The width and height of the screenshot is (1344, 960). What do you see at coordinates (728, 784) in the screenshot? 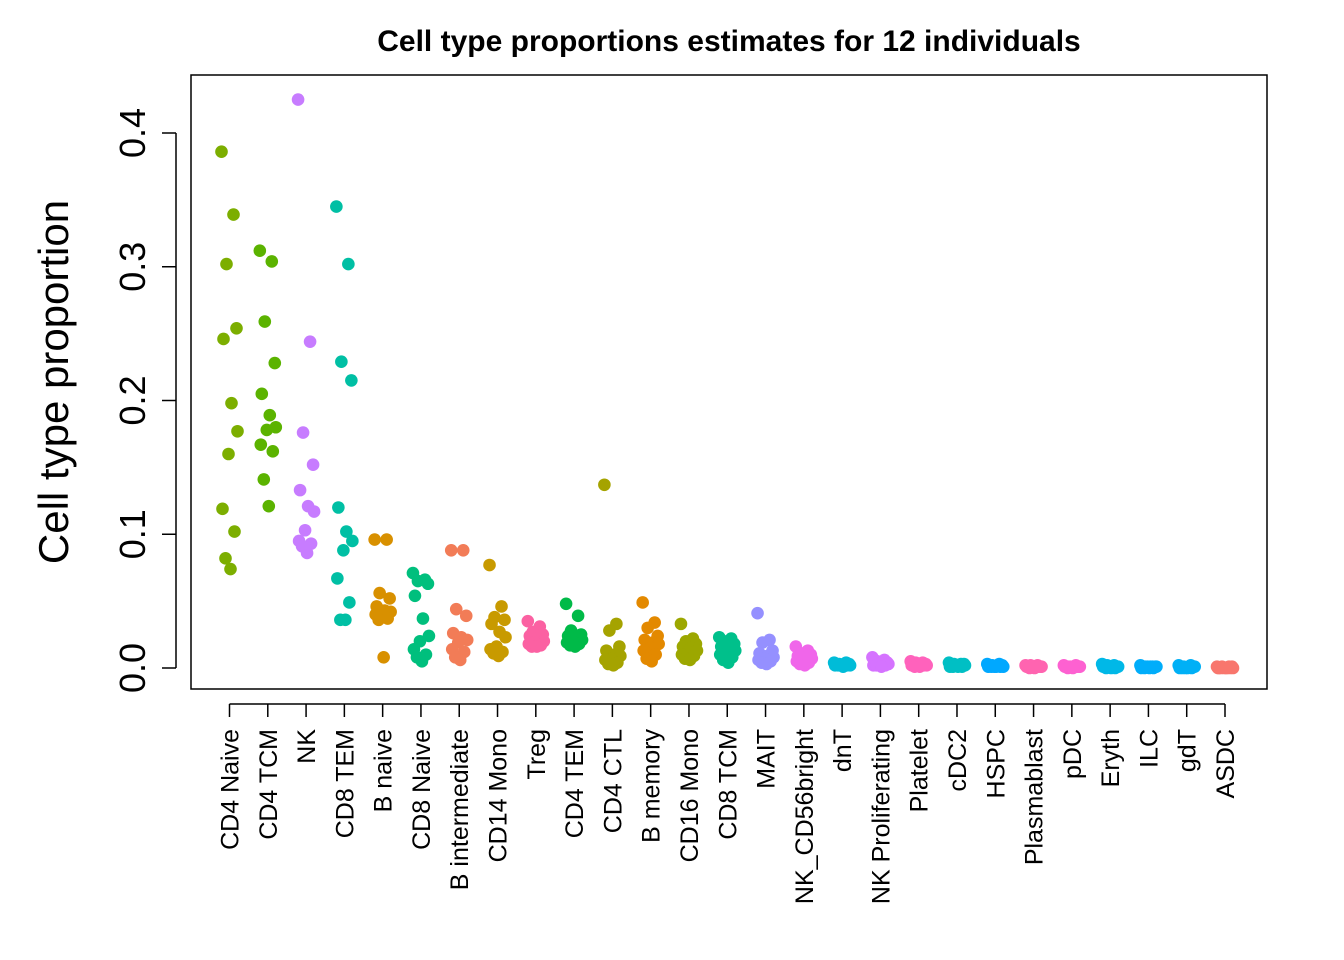
I see `x-tick-label: CD8 TCM` at bounding box center [728, 784].